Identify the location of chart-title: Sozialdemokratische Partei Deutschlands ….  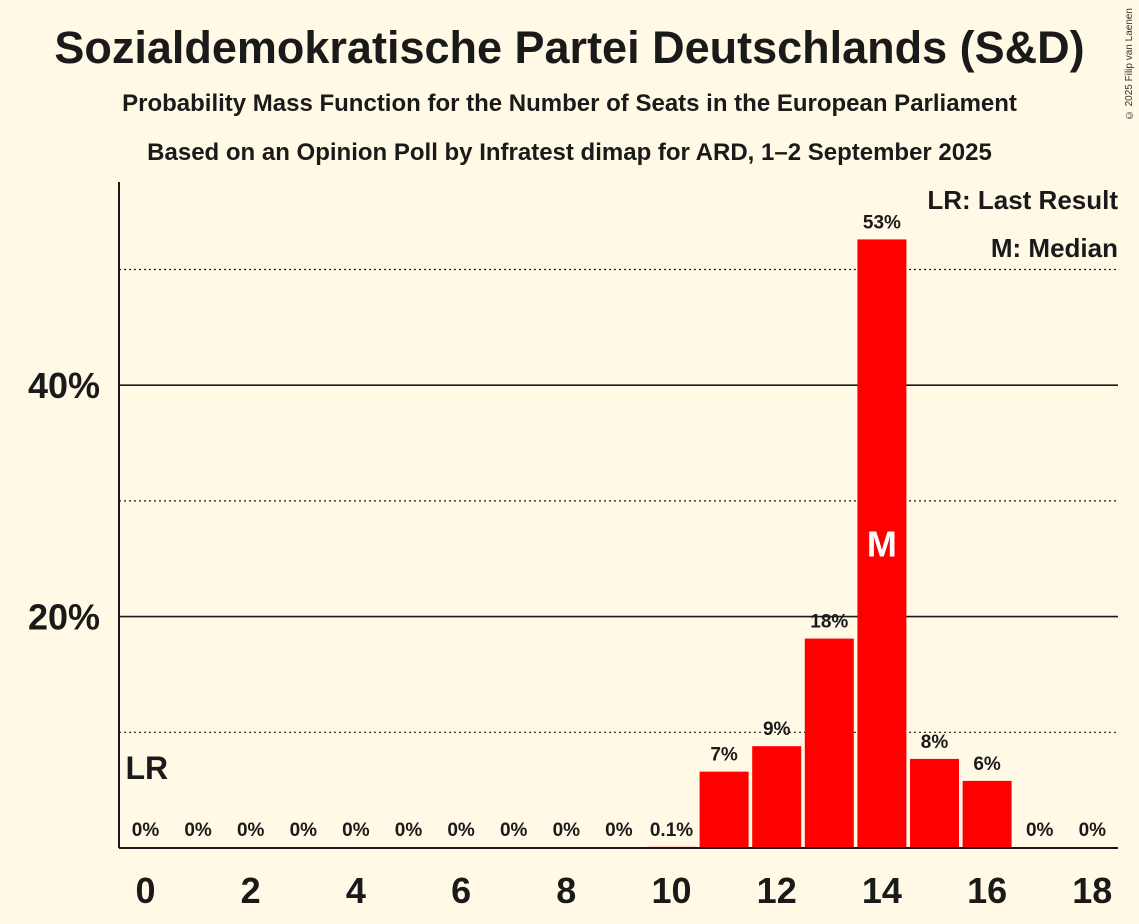
(569, 47).